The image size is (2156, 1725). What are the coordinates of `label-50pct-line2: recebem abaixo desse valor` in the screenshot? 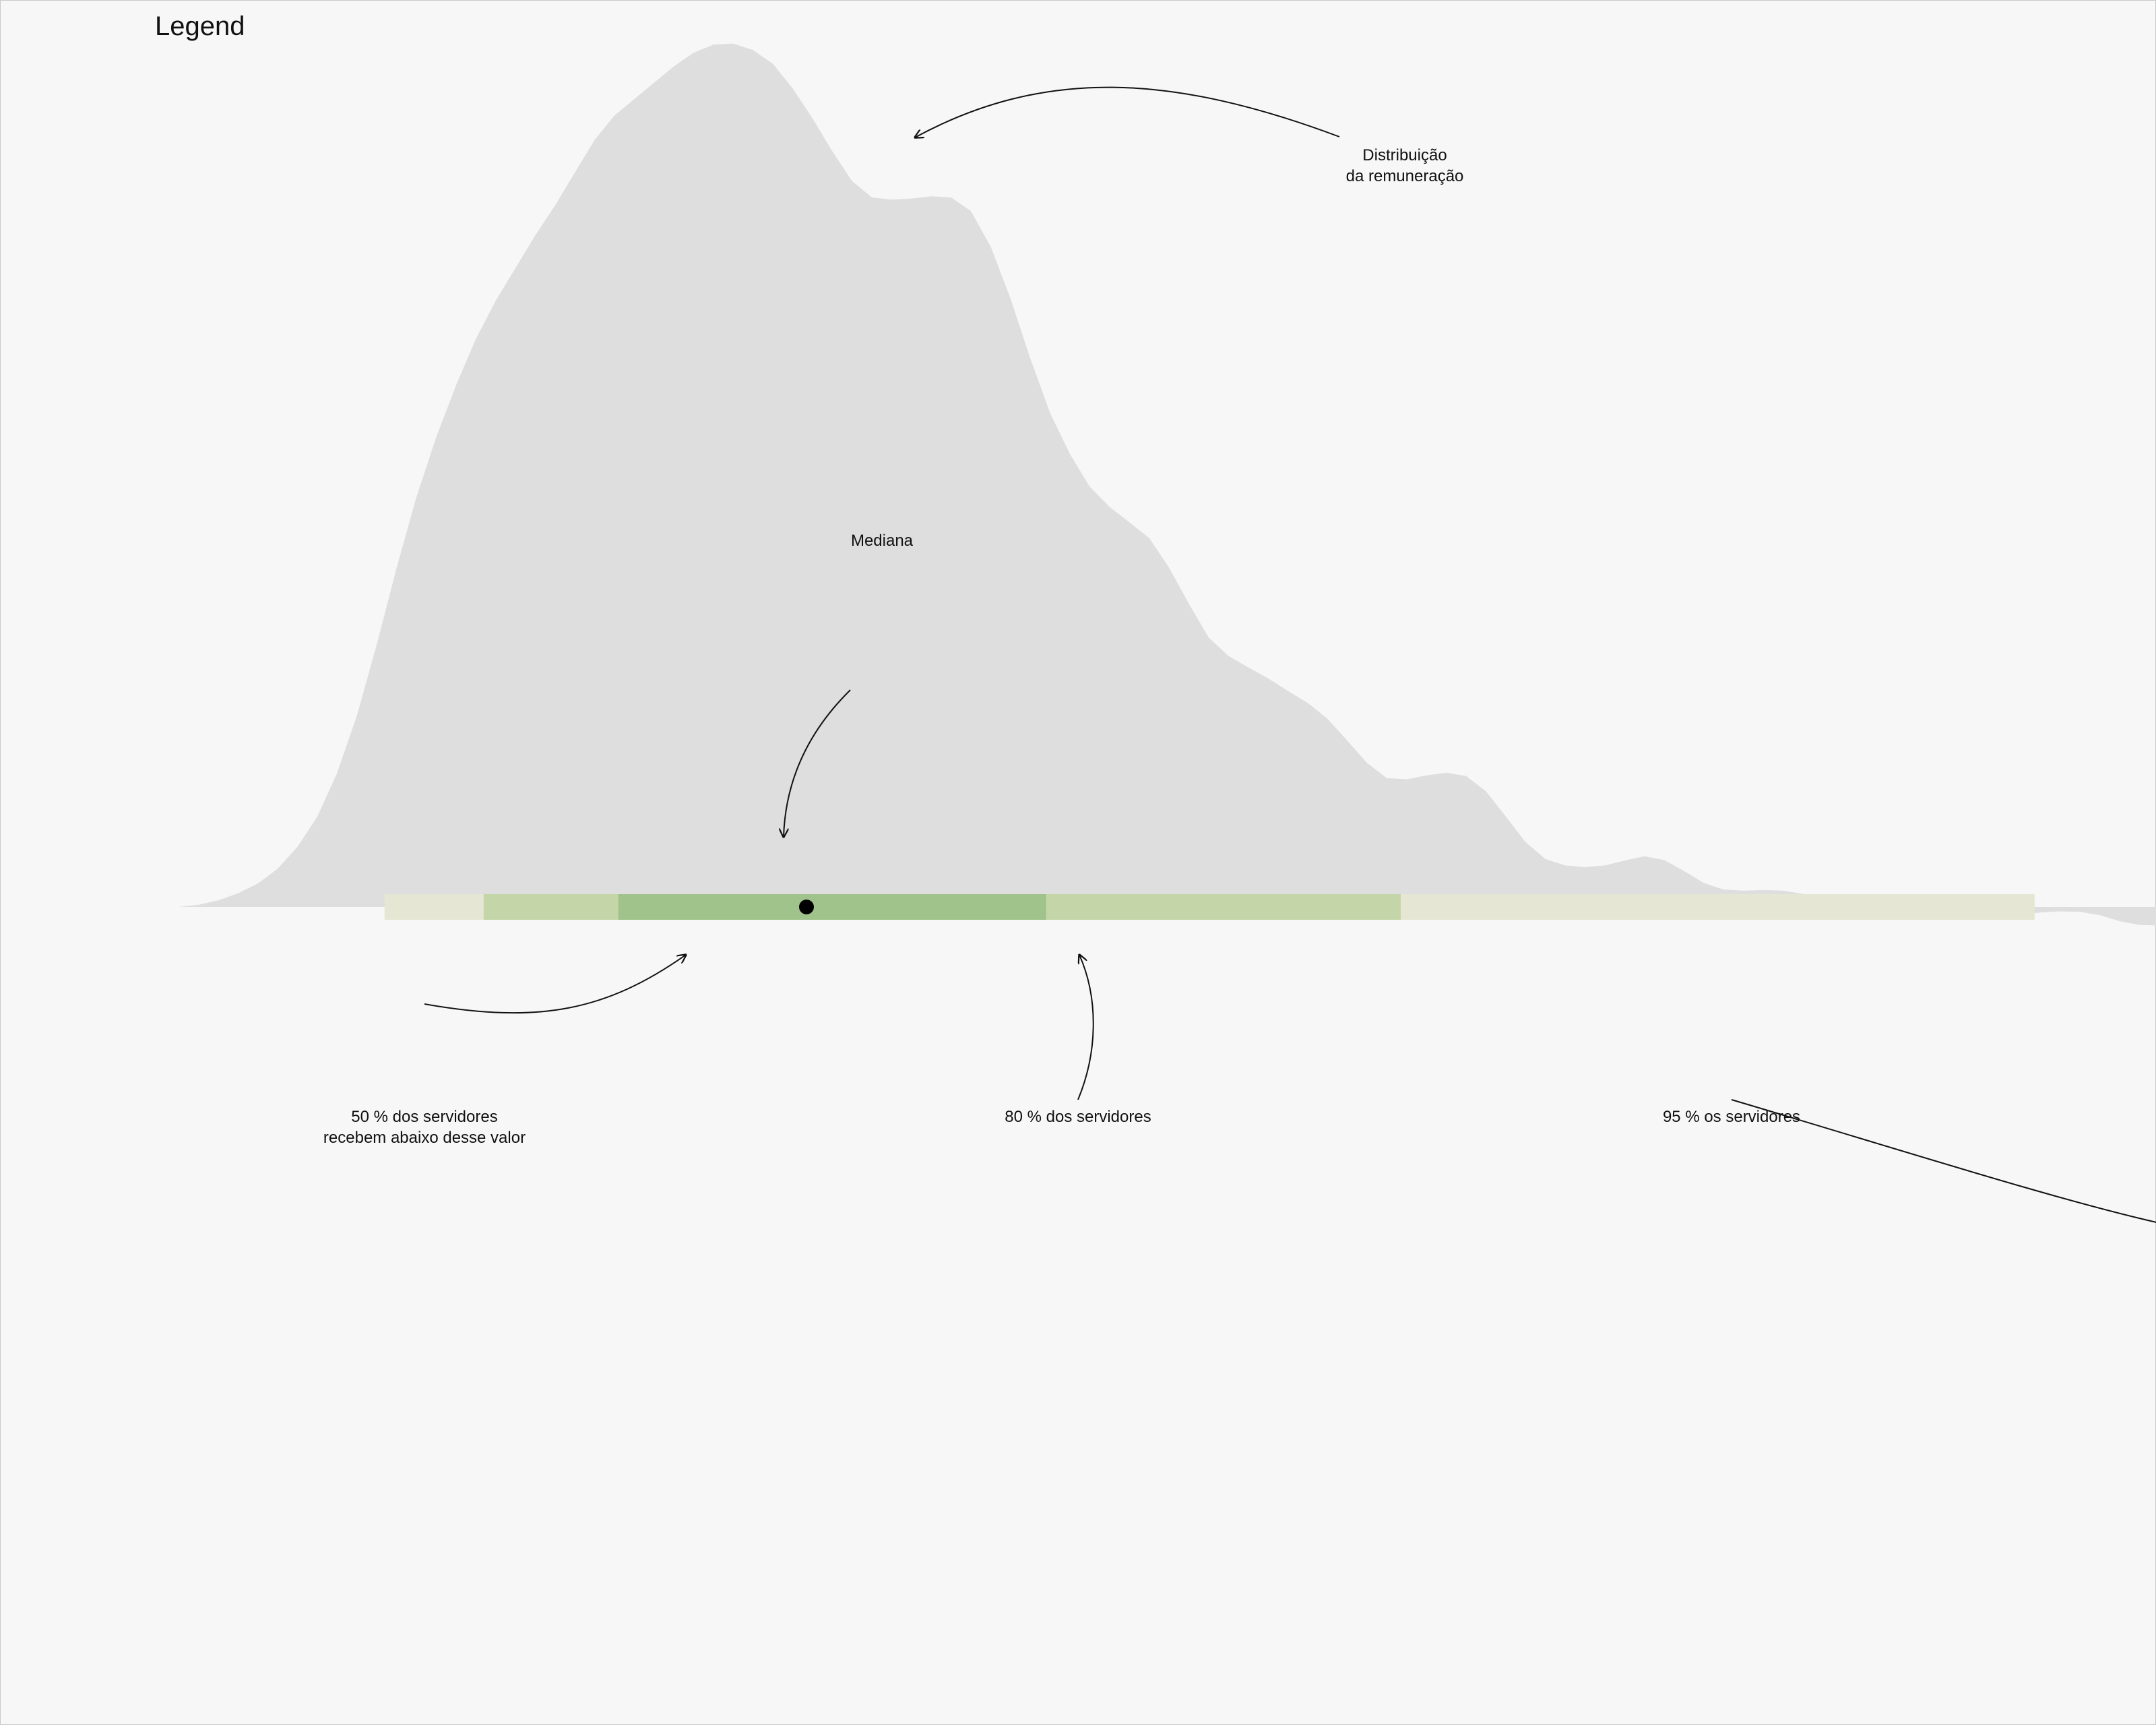 It's located at (424, 1138).